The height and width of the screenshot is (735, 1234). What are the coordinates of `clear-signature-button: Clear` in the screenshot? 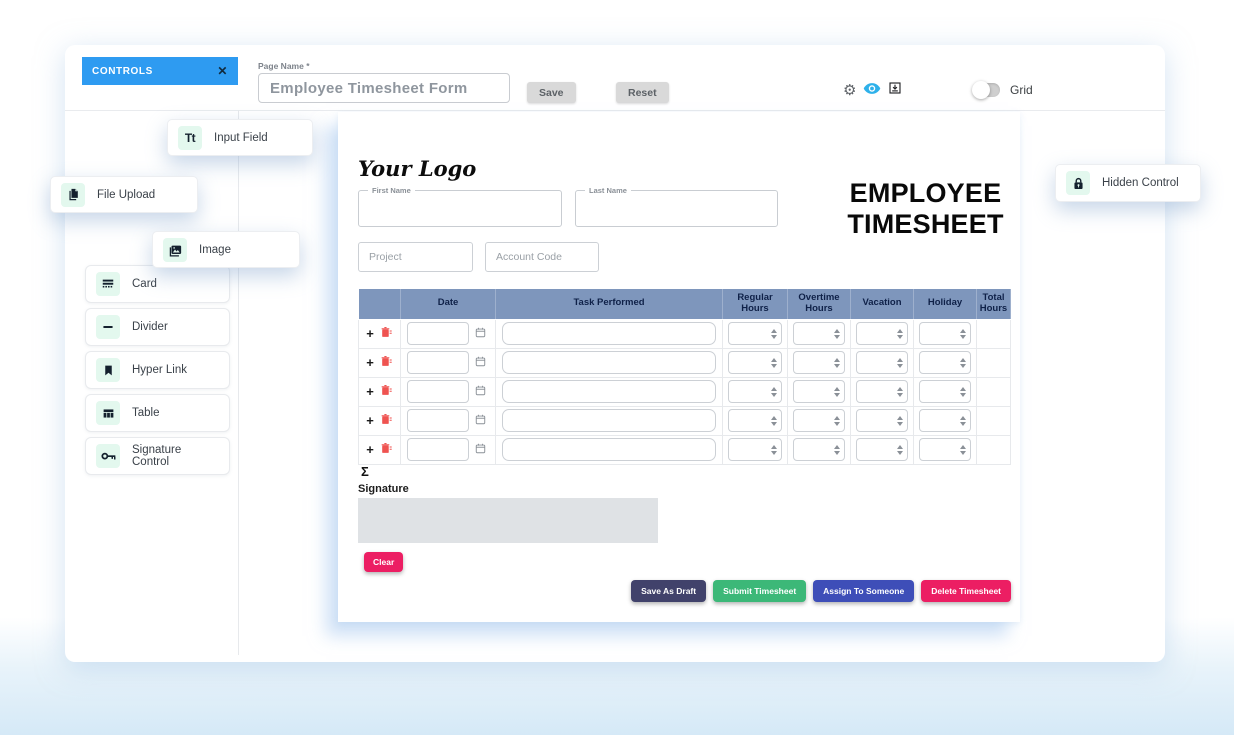 It's located at (384, 562).